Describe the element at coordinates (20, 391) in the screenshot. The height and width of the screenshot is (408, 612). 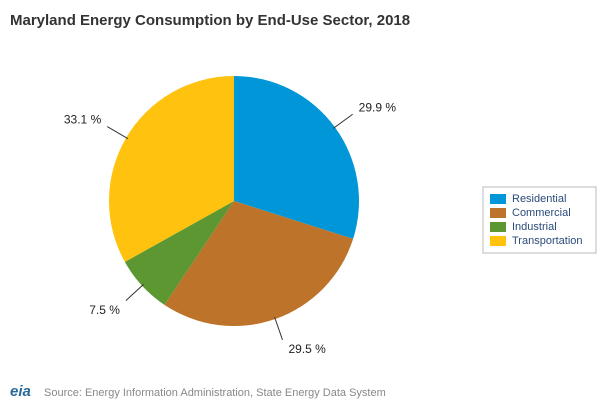
I see `logo: eia` at that location.